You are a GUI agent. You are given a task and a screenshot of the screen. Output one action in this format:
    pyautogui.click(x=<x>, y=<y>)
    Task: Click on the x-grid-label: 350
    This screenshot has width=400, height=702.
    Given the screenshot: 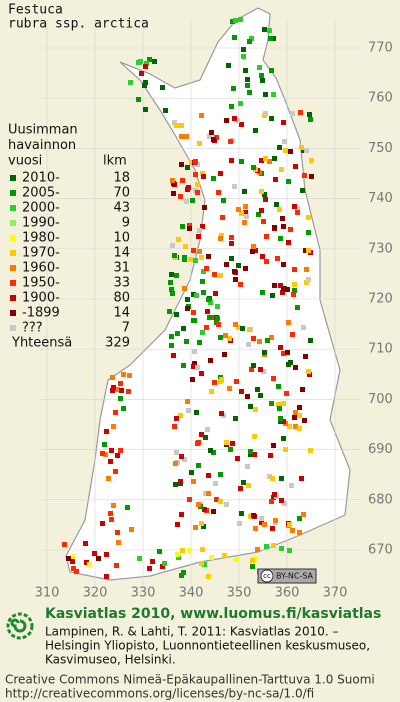 What is the action you would take?
    pyautogui.click(x=239, y=593)
    